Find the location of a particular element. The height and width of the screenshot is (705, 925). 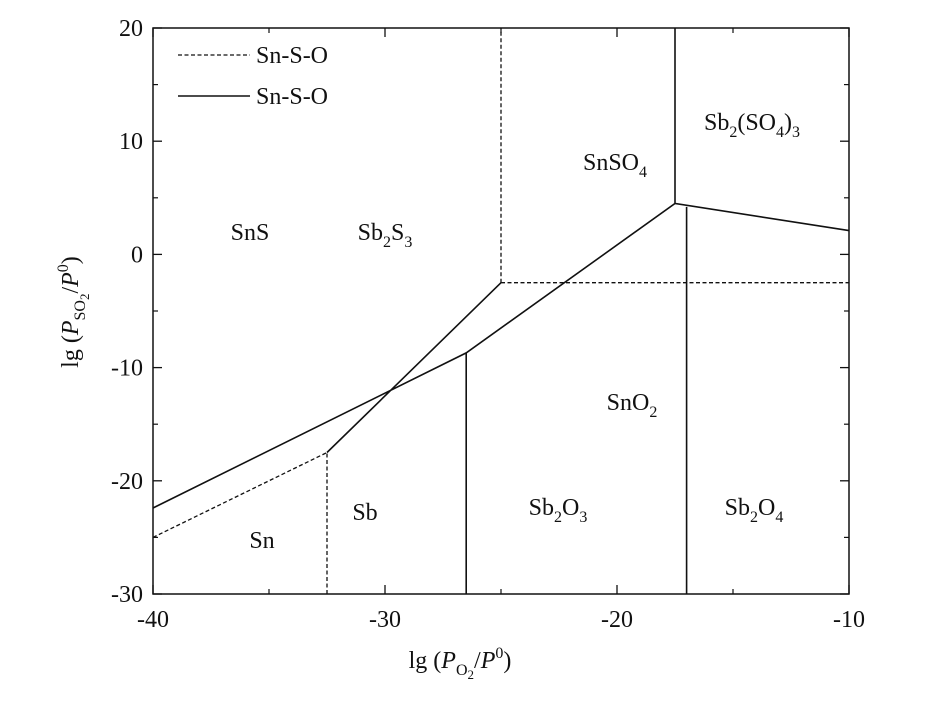

x-tick-label: -20 is located at coordinates (617, 620).